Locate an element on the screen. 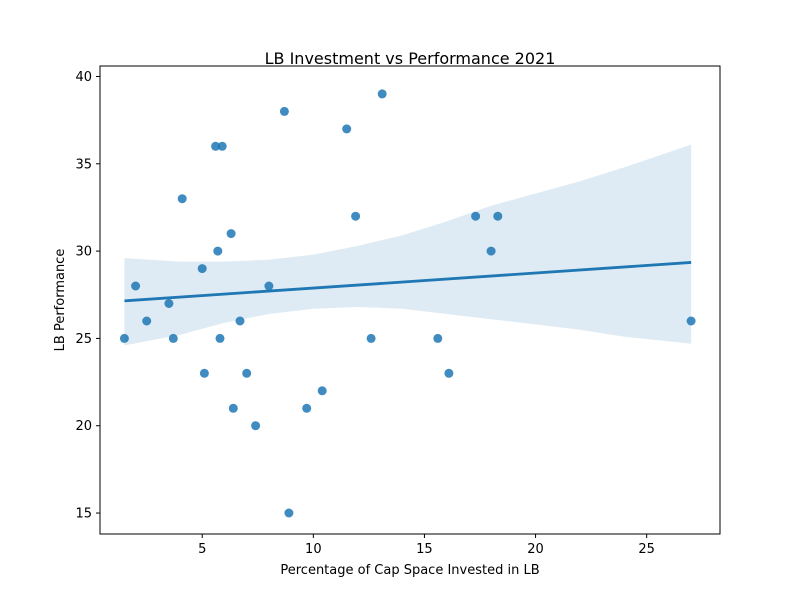 The width and height of the screenshot is (800, 600). y-tick-label: 35 is located at coordinates (83, 164).